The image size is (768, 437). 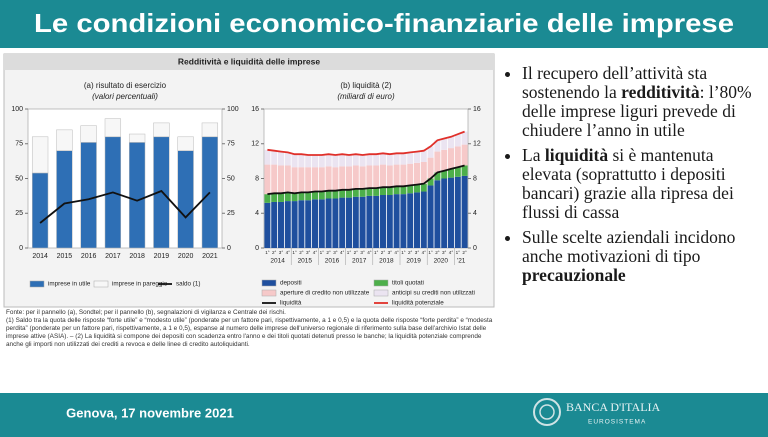 What do you see at coordinates (231, 213) in the screenshot?
I see `y2-tick-label: 25` at bounding box center [231, 213].